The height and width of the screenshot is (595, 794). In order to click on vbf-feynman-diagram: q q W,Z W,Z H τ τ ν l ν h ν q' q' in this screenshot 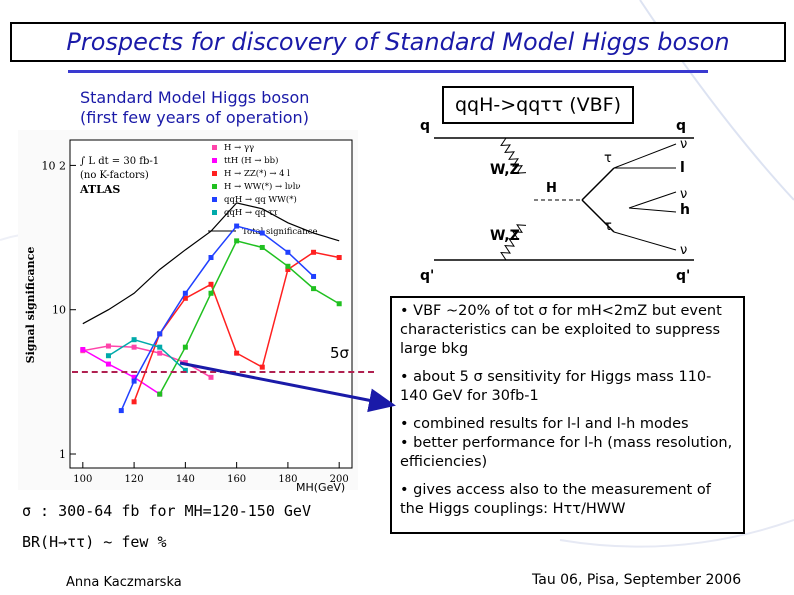, I will do `click(557, 201)`.